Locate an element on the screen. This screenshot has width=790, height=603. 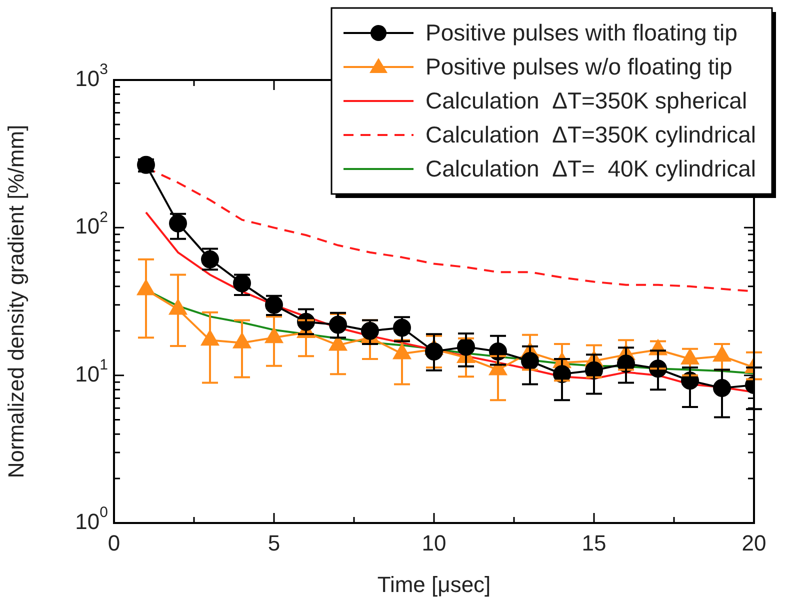
legend-label: Calculation ΔT=350K spherical is located at coordinates (587, 100).